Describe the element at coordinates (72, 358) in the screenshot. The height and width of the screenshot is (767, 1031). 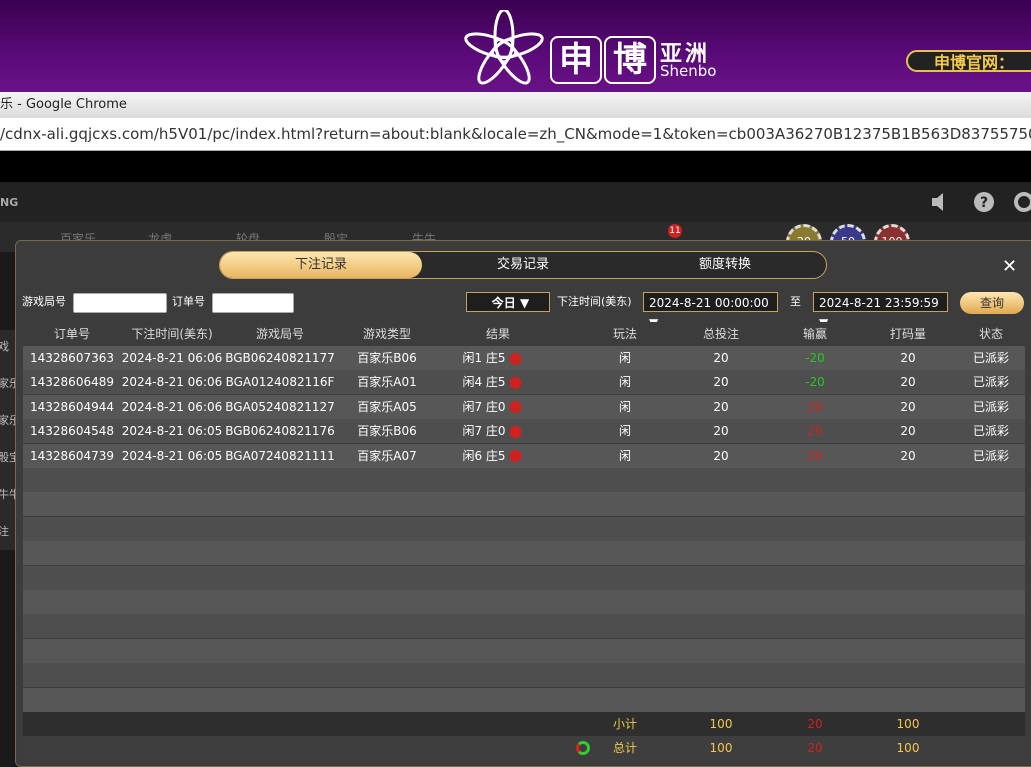
I see `table-cell: 14328607363` at that location.